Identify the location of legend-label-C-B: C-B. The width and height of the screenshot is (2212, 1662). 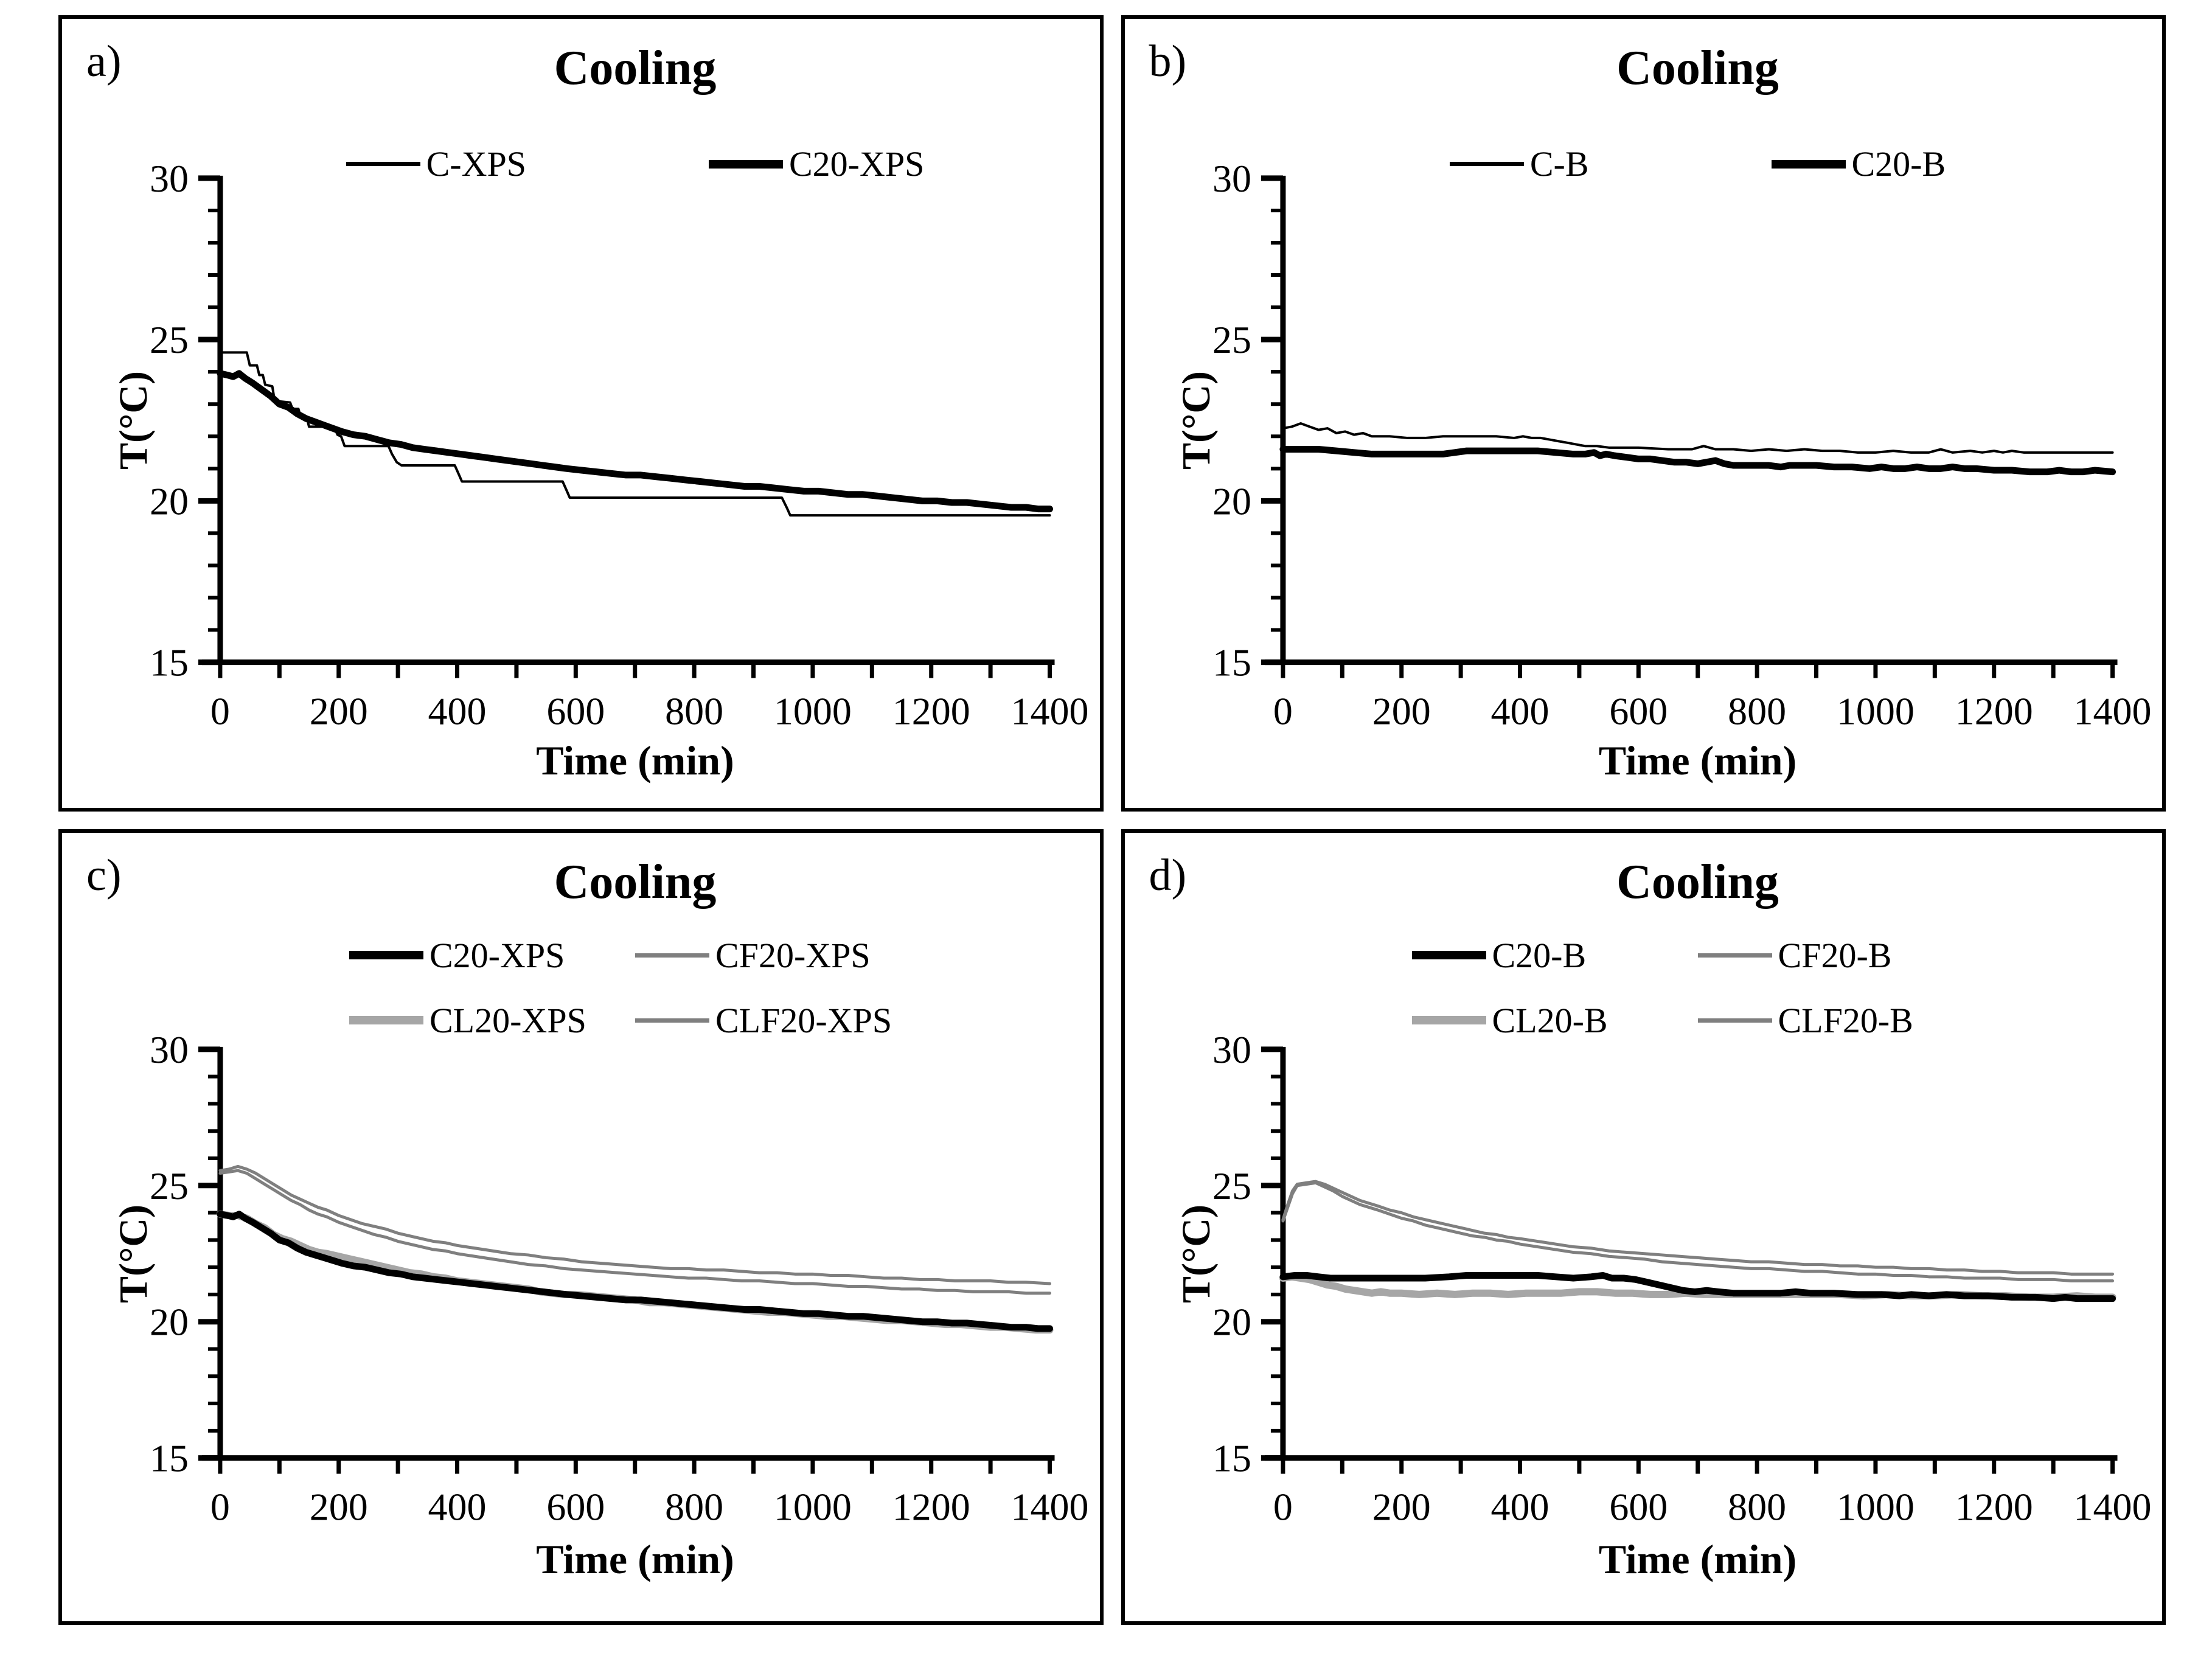
(1559, 164).